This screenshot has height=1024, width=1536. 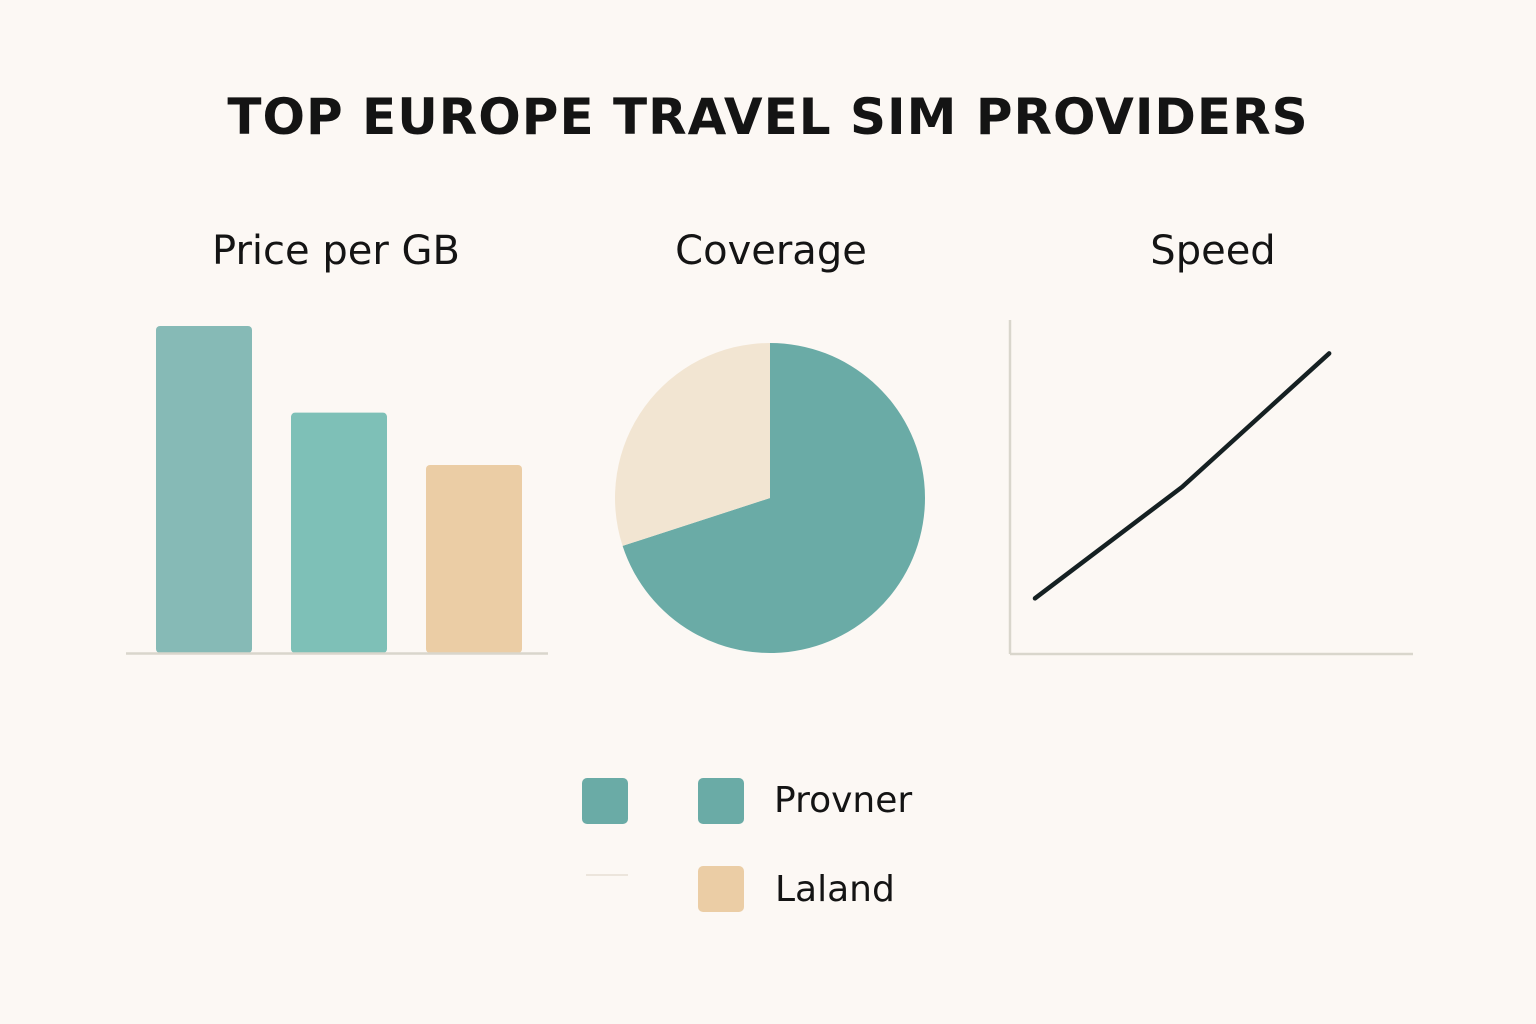 I want to click on legend-label-provner: Provner, so click(x=843, y=800).